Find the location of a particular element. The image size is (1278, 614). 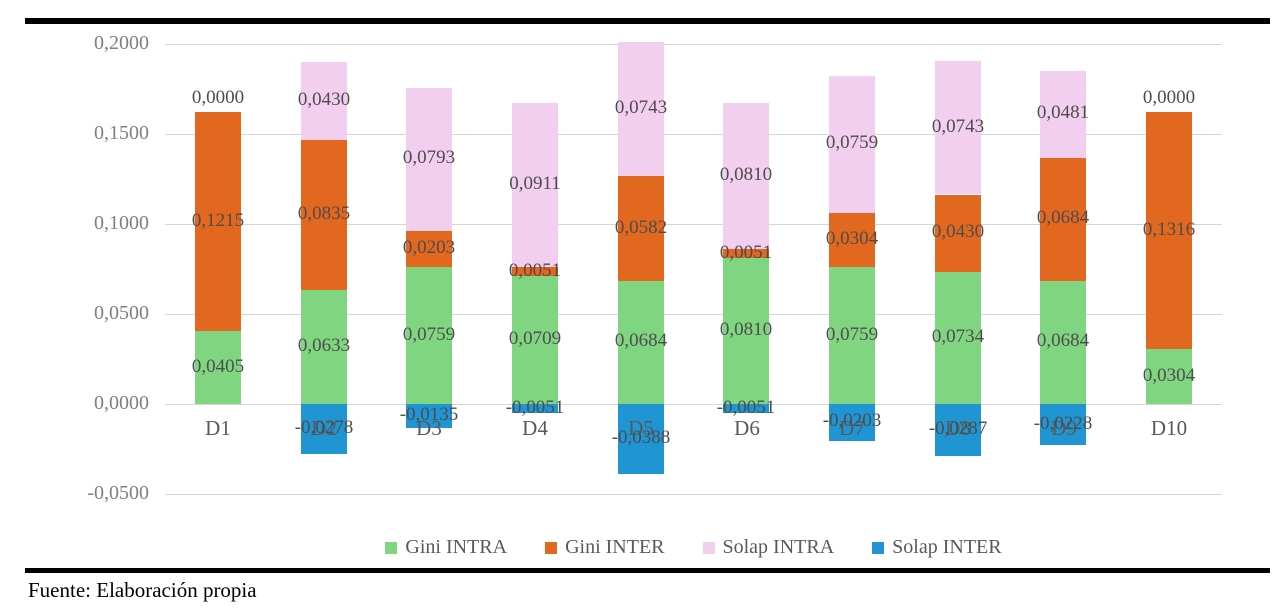

data-label: 0,0430 is located at coordinates (324, 99).